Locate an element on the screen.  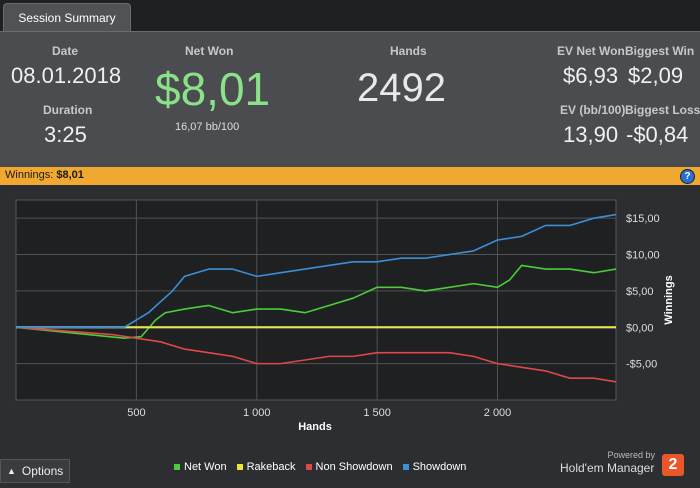
powered-by: Powered by Hold'em Manager 2 is located at coordinates (629, 466).